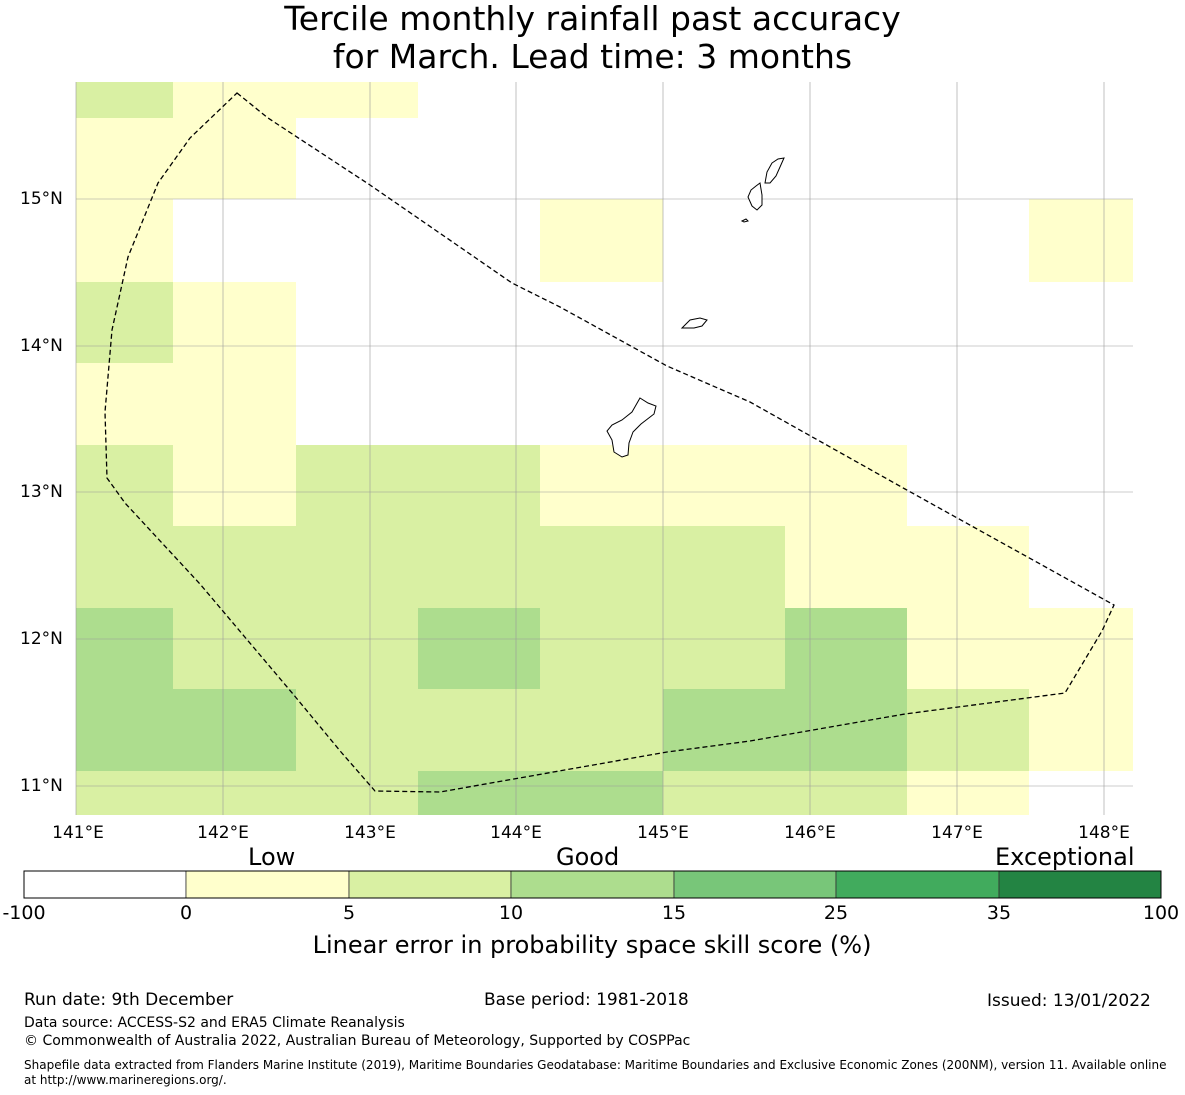 The width and height of the screenshot is (1185, 1095). What do you see at coordinates (186, 913) in the screenshot?
I see `colorbar-tick: 0` at bounding box center [186, 913].